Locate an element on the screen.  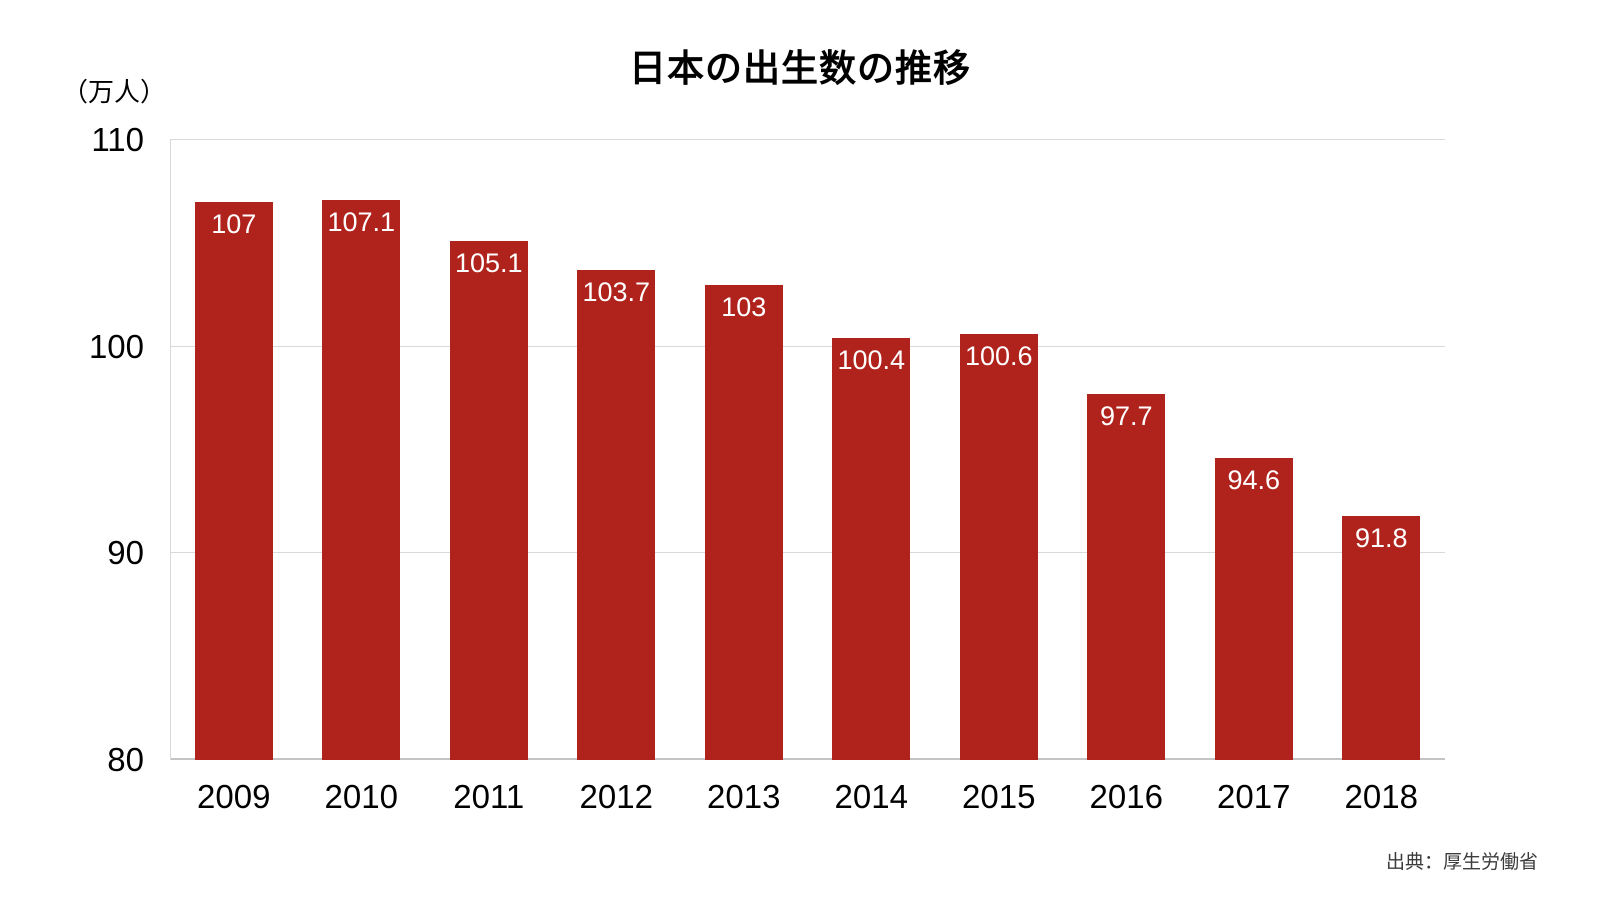
x-tick-label: 2014 is located at coordinates (871, 796).